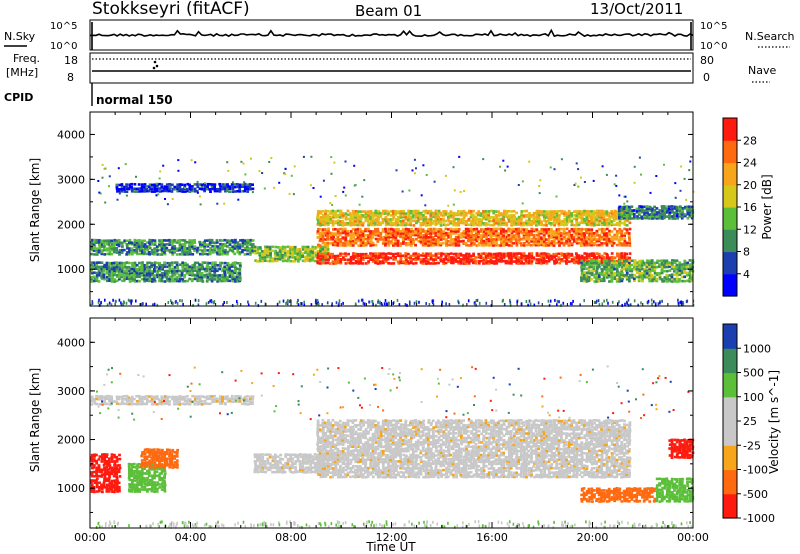  What do you see at coordinates (750, 207) in the screenshot?
I see `colorbar-tick-label: 16` at bounding box center [750, 207].